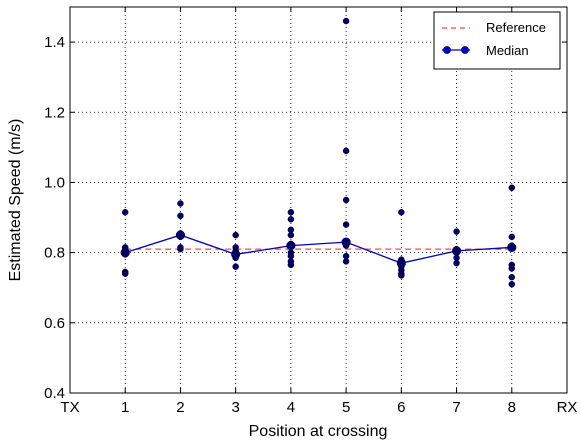 This screenshot has height=445, width=581. What do you see at coordinates (318, 431) in the screenshot?
I see `x-axis-label: Position at crossing` at bounding box center [318, 431].